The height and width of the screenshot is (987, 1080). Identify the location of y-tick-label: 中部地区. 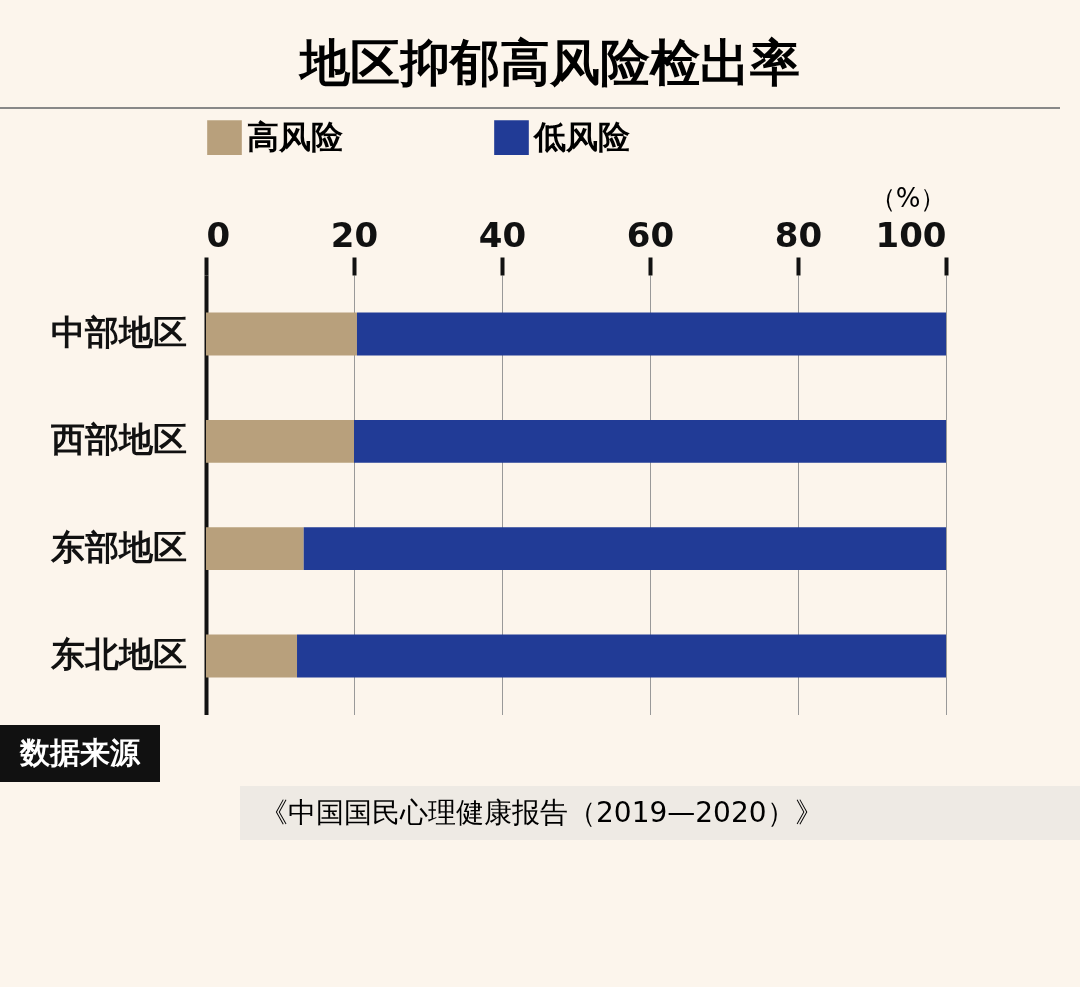
(118, 332).